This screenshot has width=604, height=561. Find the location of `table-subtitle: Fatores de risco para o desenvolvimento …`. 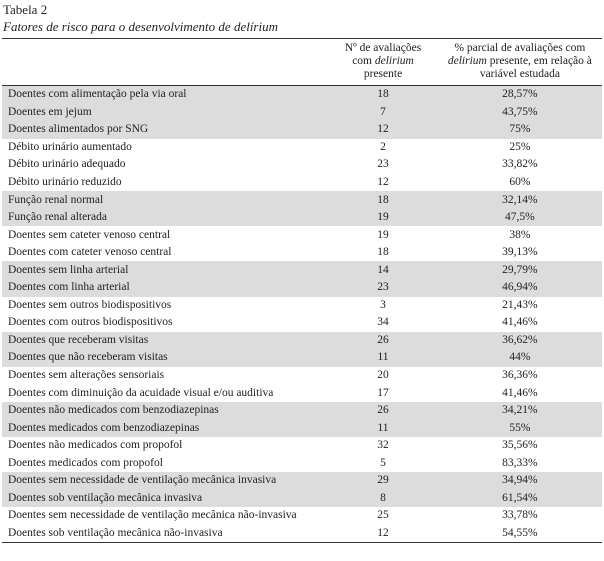

table-subtitle: Fatores de risco para o desenvolvimento … is located at coordinates (140, 26).